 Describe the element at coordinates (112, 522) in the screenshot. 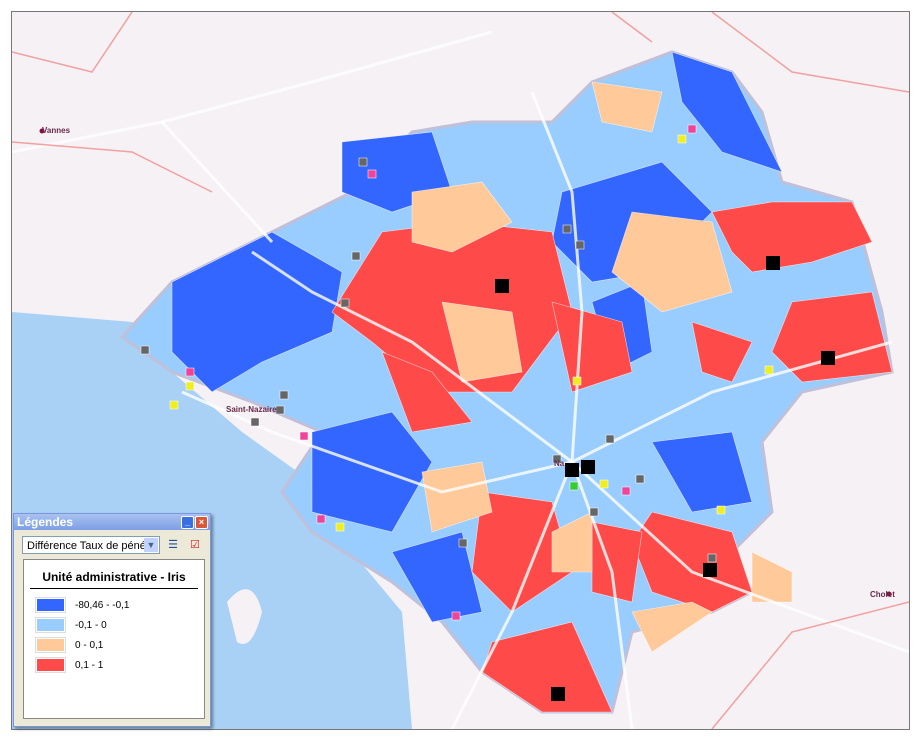

I see `legend-title-bar: Légendes _ ×` at that location.